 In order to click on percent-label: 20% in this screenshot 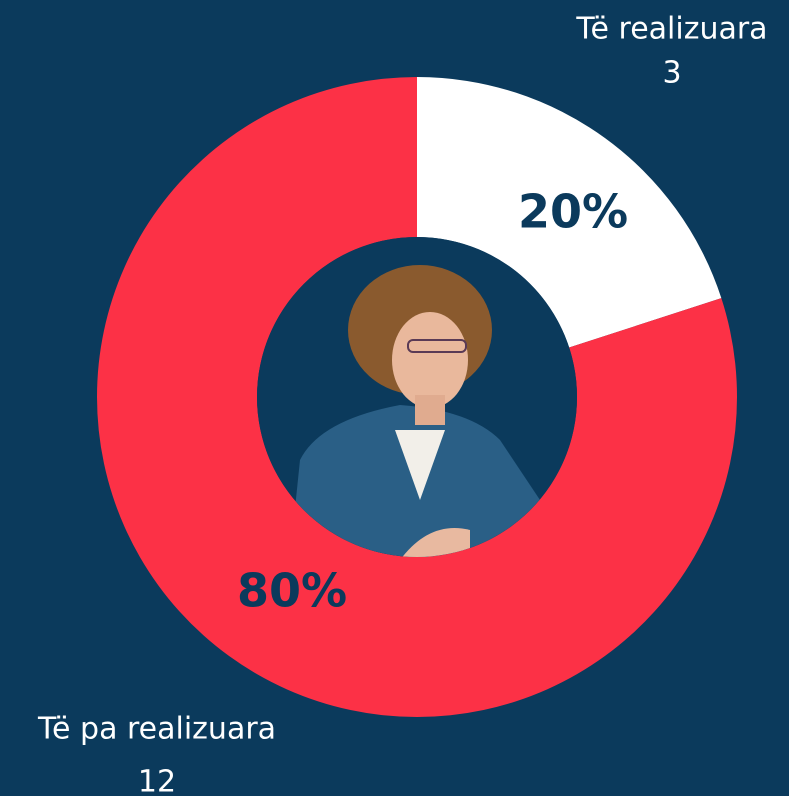, I will do `click(573, 212)`.